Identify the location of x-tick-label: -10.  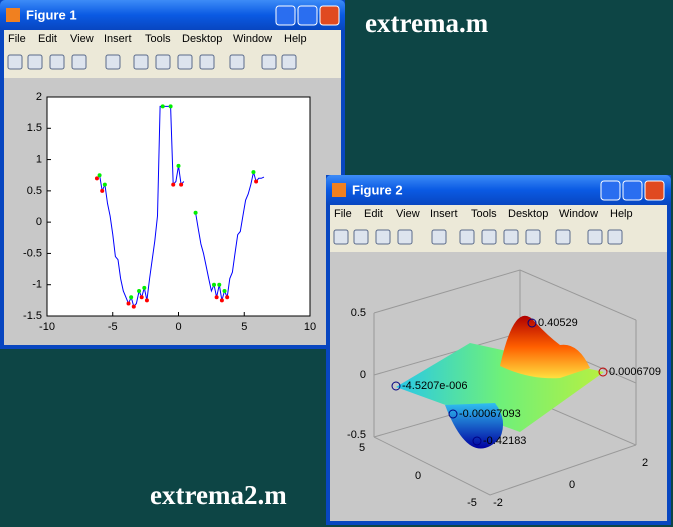
(47, 327).